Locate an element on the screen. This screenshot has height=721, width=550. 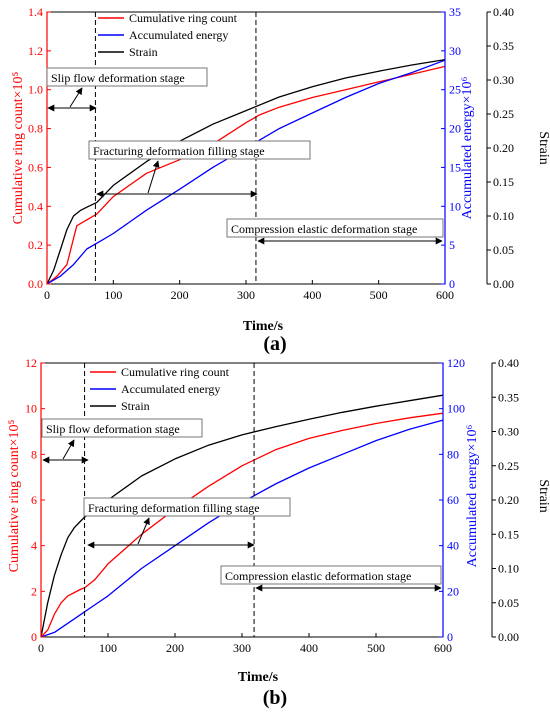
panel-b-energy-tick-label: 60 is located at coordinates (453, 500).